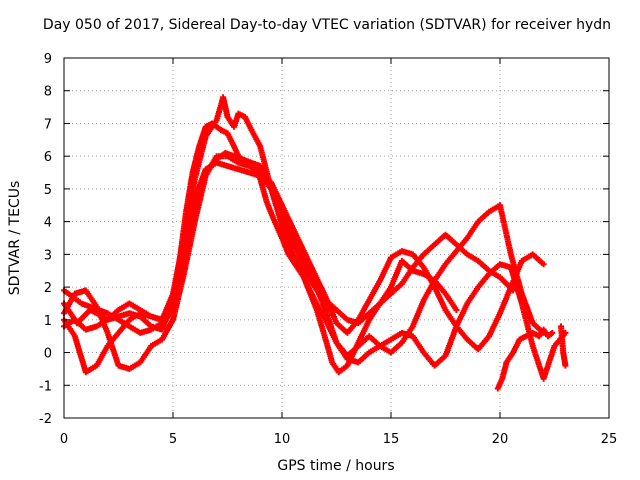 This screenshot has height=480, width=640. I want to click on x-axis-label: GPS time / hours, so click(335, 466).